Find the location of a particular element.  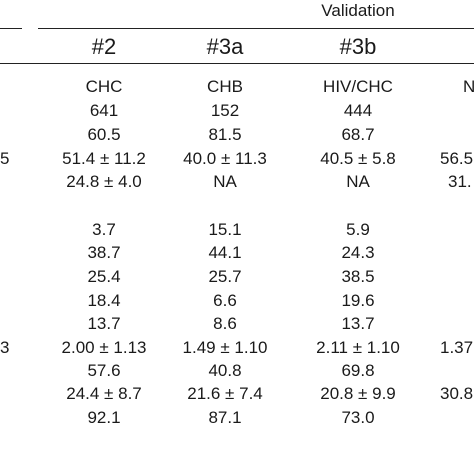

table-cell: 18.4 is located at coordinates (104, 300).